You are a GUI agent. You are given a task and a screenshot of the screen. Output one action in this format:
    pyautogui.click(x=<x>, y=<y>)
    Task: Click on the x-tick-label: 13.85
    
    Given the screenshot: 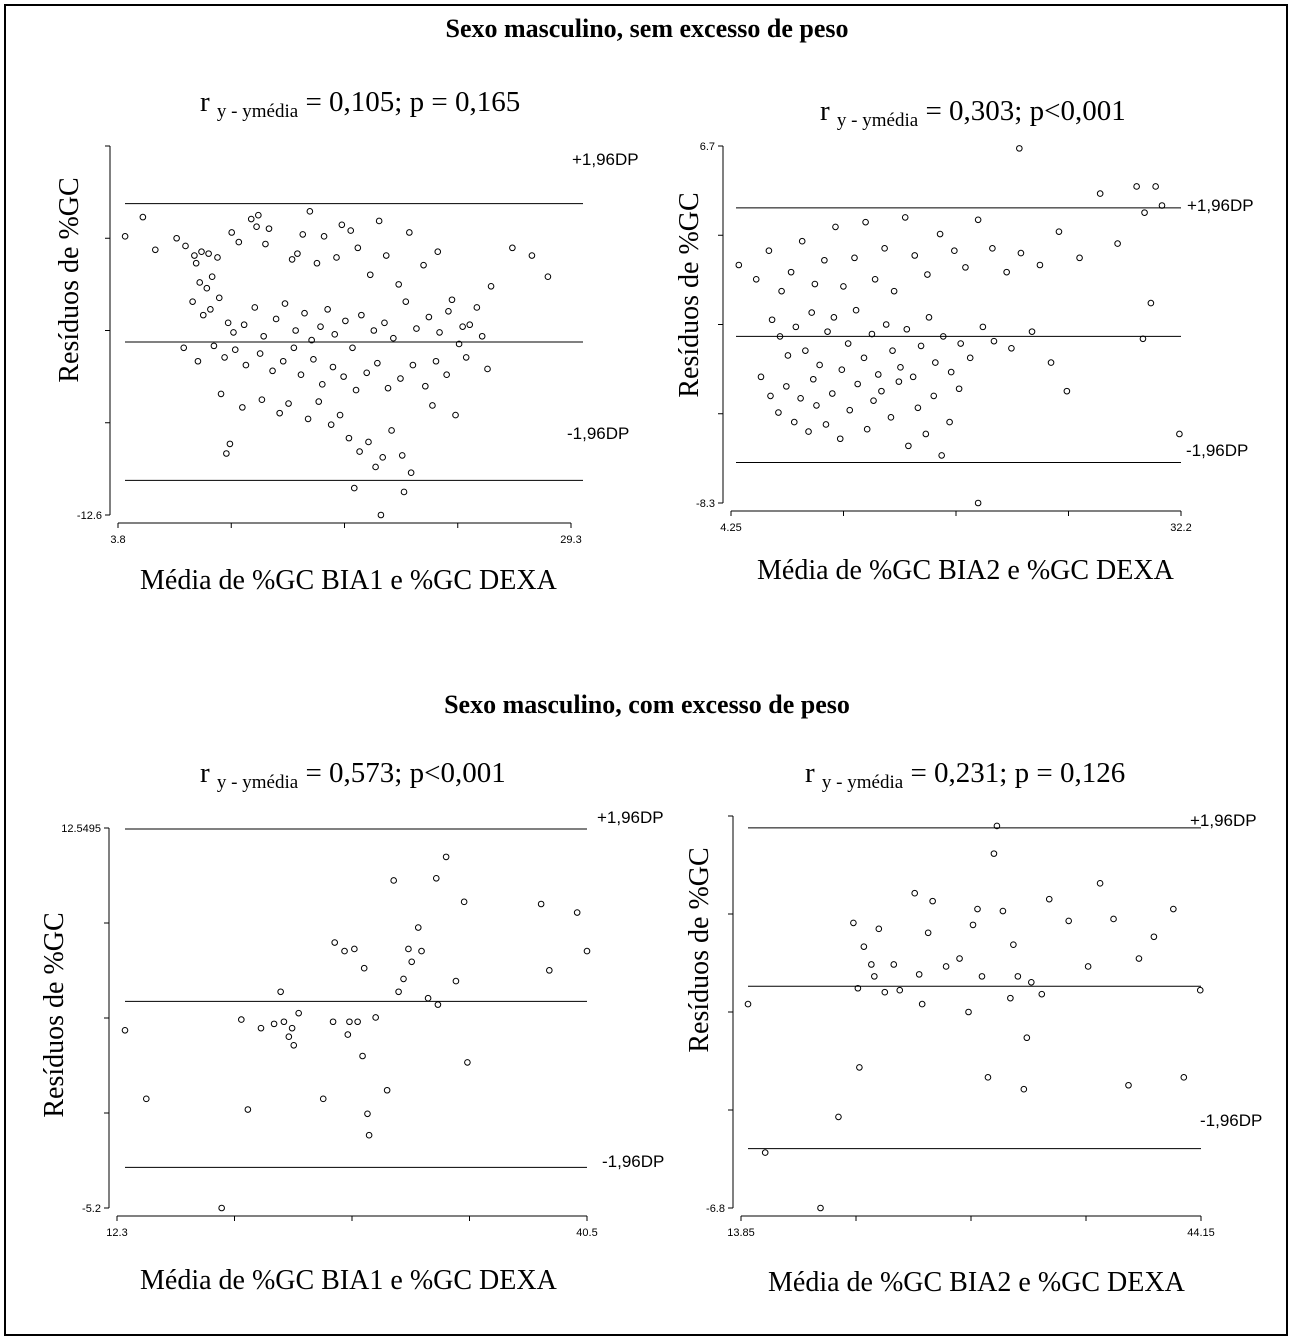 What is the action you would take?
    pyautogui.click(x=741, y=1233)
    